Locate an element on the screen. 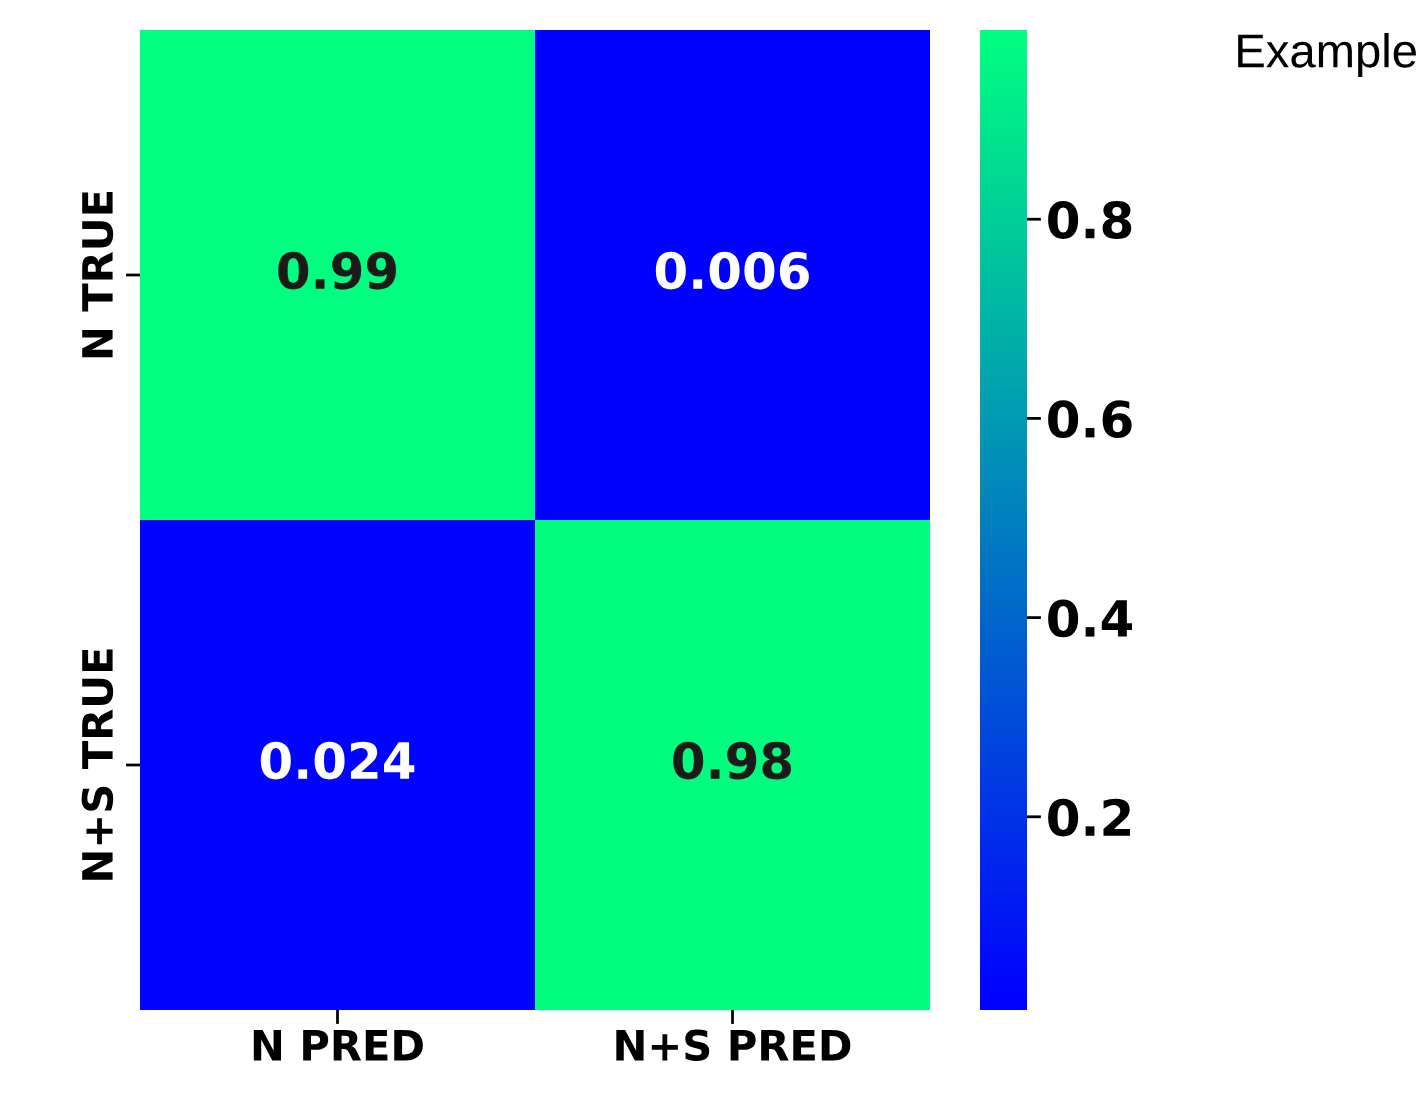 The image size is (1428, 1110). color-bar-label: 0.6 is located at coordinates (1090, 419).